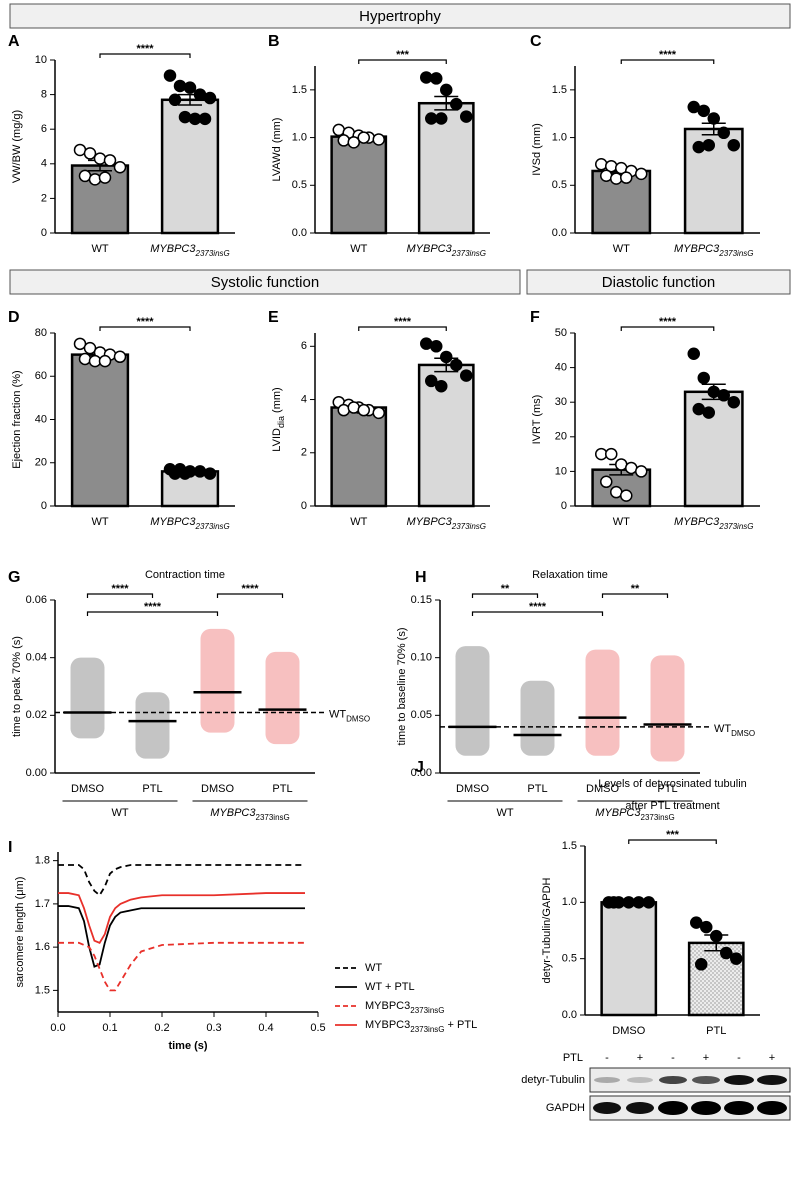  What do you see at coordinates (277, 401) in the screenshot?
I see `y-axis-title-part: (mm)` at bounding box center [277, 401].